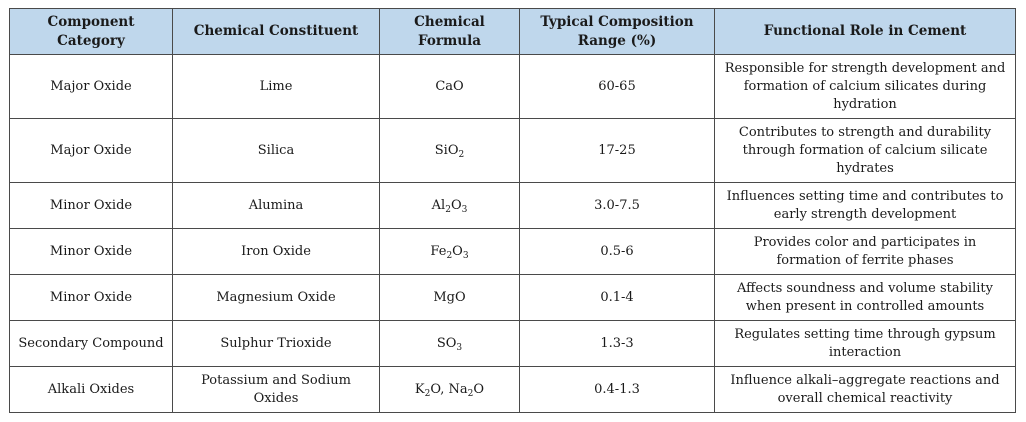 The image size is (1026, 422). Describe the element at coordinates (449, 31) in the screenshot. I see `header-chemical-formula: Chemical Formula` at that location.